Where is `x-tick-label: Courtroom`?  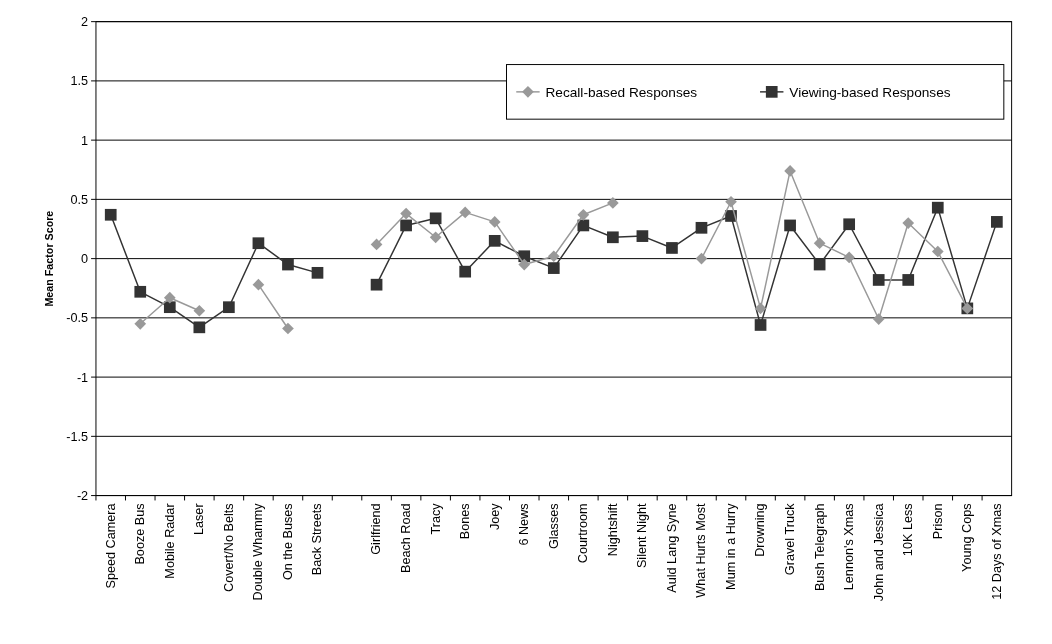 x-tick-label: Courtroom is located at coordinates (583, 533).